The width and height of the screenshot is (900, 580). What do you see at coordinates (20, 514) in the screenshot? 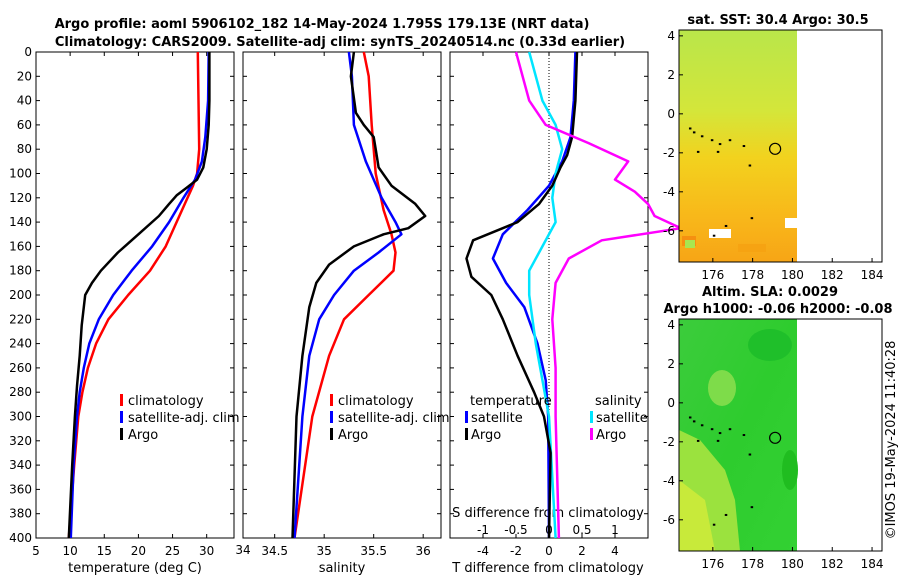
I see `depth-tick-label: 380` at bounding box center [20, 514].